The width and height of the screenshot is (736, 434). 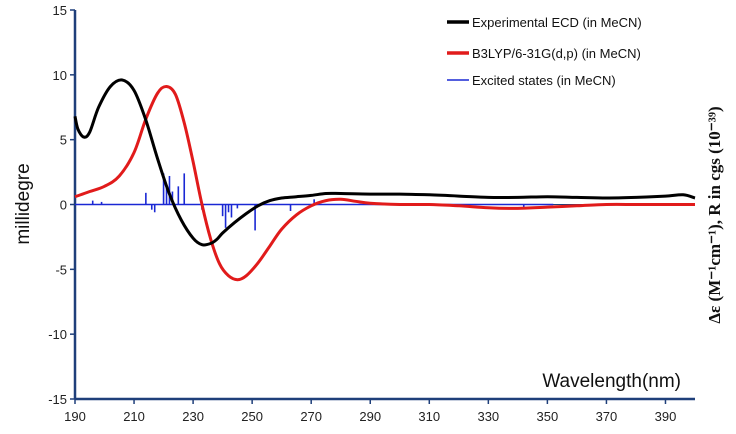 What do you see at coordinates (252, 416) in the screenshot?
I see `x-tick-label: 250` at bounding box center [252, 416].